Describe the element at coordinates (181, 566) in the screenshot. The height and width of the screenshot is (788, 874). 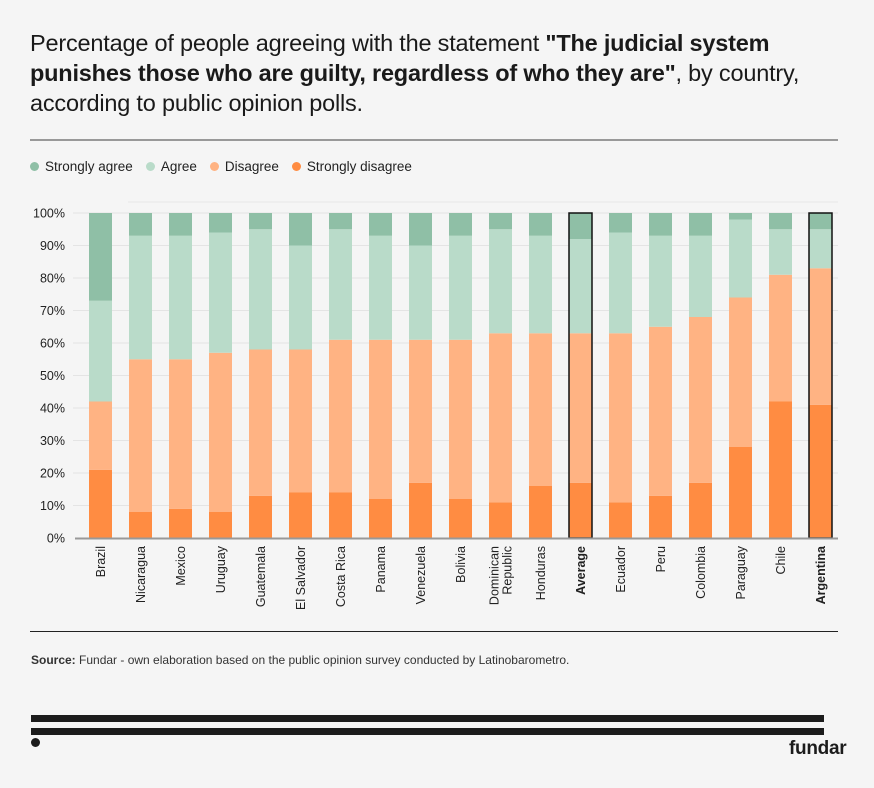
I see `x-tick-label: Mexico` at that location.